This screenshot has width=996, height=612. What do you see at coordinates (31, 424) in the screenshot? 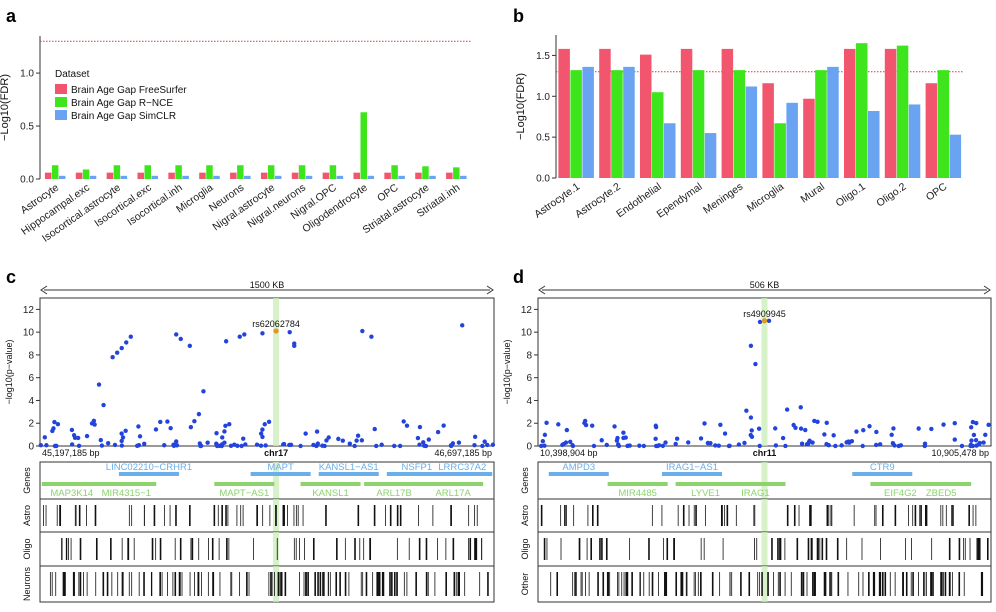
I see `y-tick-label: 2` at bounding box center [31, 424].